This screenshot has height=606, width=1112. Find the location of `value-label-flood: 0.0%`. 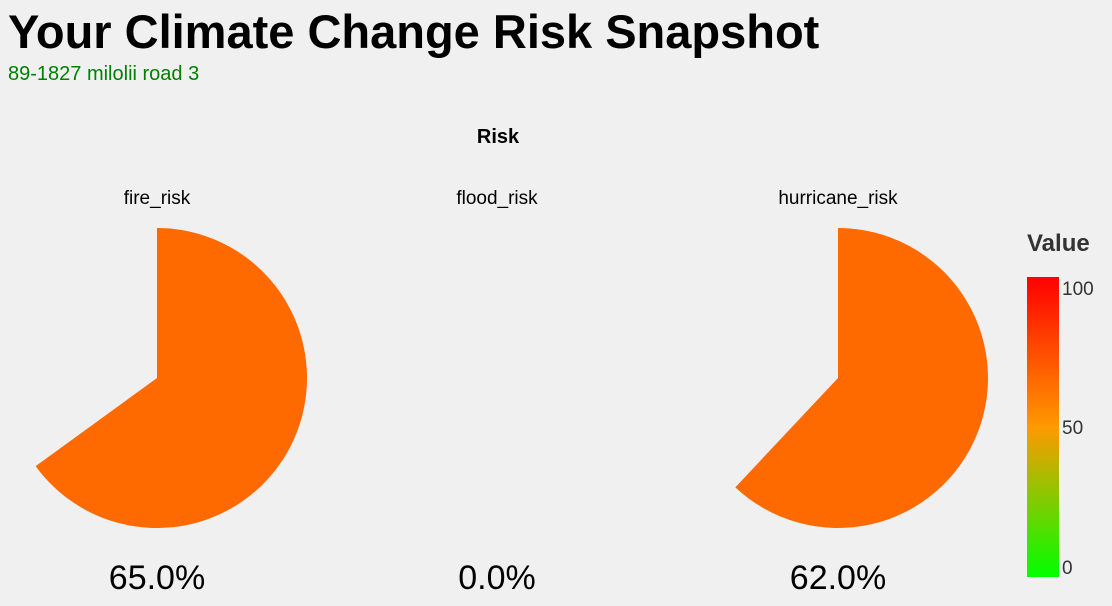

value-label-flood: 0.0% is located at coordinates (497, 578).